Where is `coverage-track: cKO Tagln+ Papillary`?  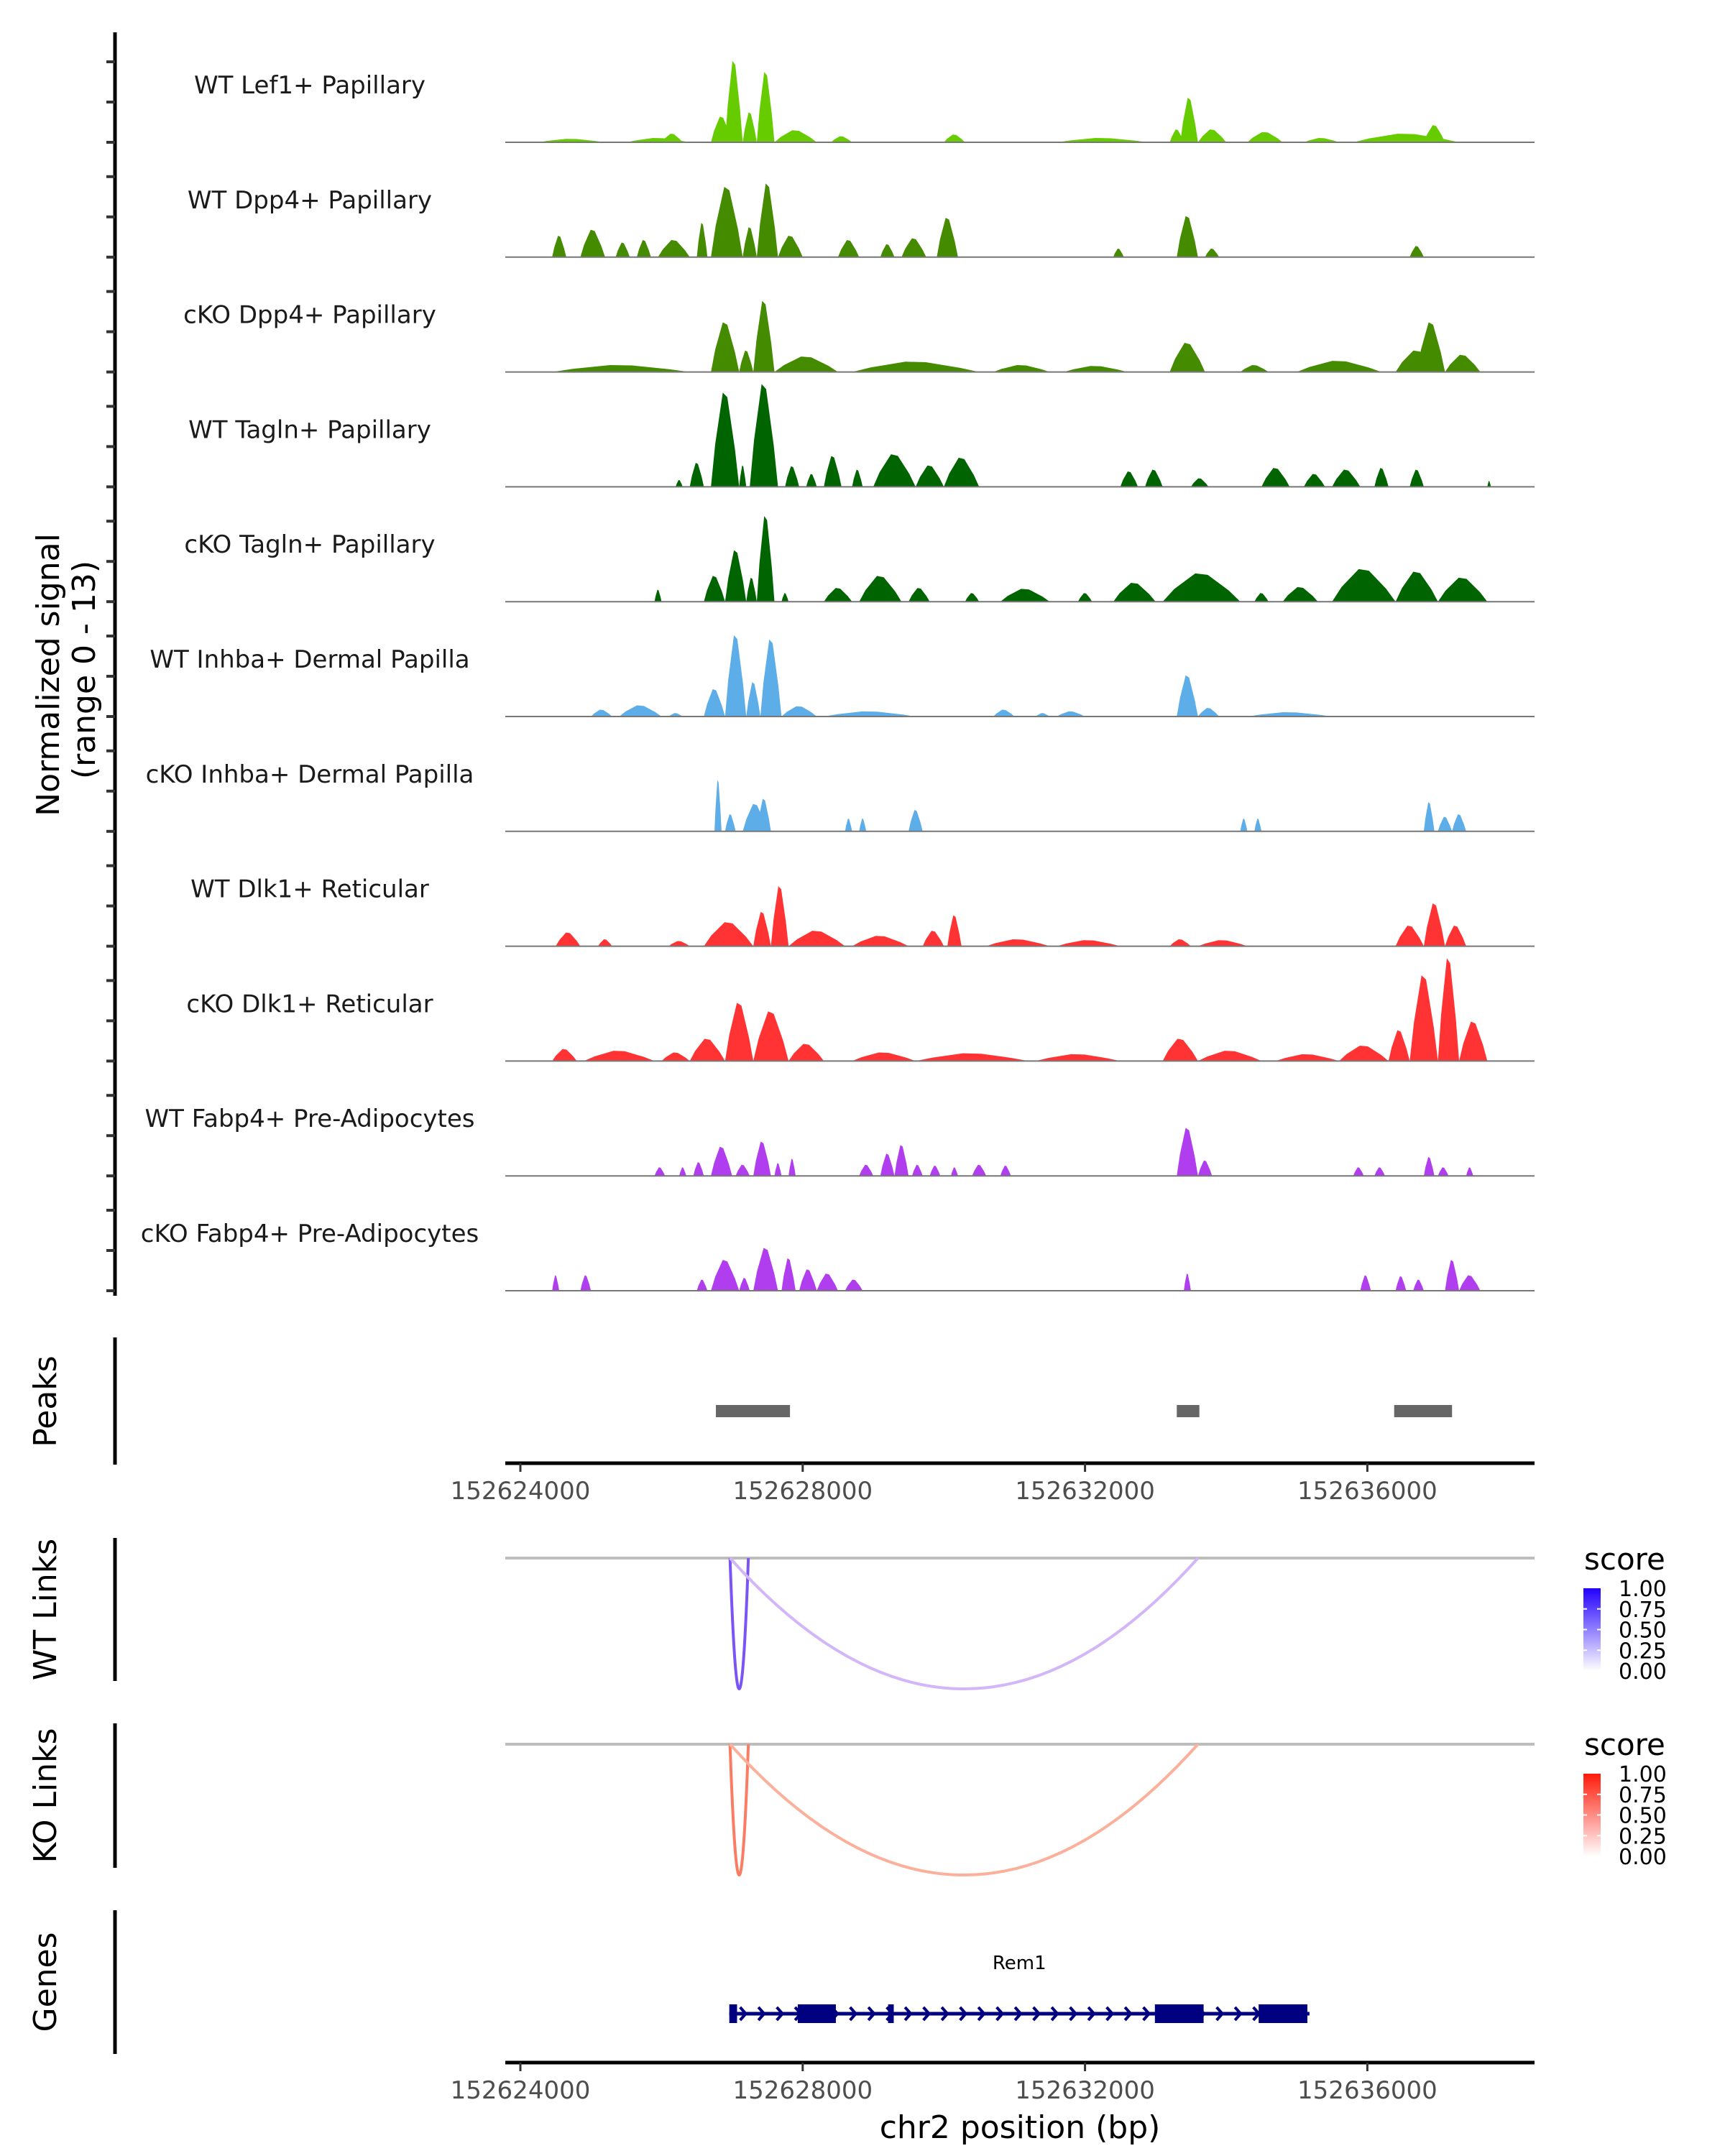 coverage-track: cKO Tagln+ Papillary is located at coordinates (859, 559).